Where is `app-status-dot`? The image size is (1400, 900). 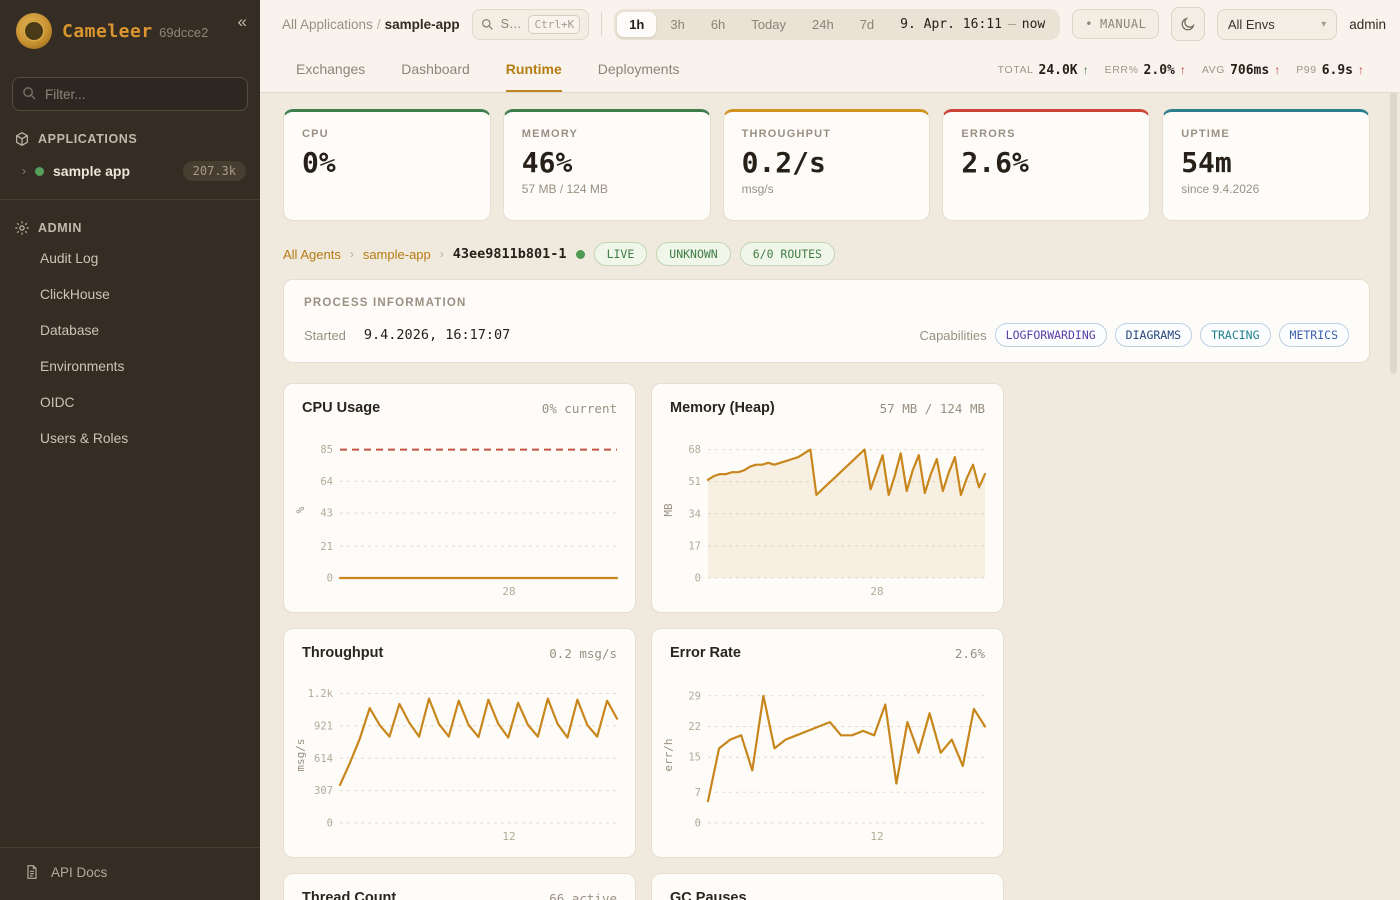 app-status-dot is located at coordinates (39, 171).